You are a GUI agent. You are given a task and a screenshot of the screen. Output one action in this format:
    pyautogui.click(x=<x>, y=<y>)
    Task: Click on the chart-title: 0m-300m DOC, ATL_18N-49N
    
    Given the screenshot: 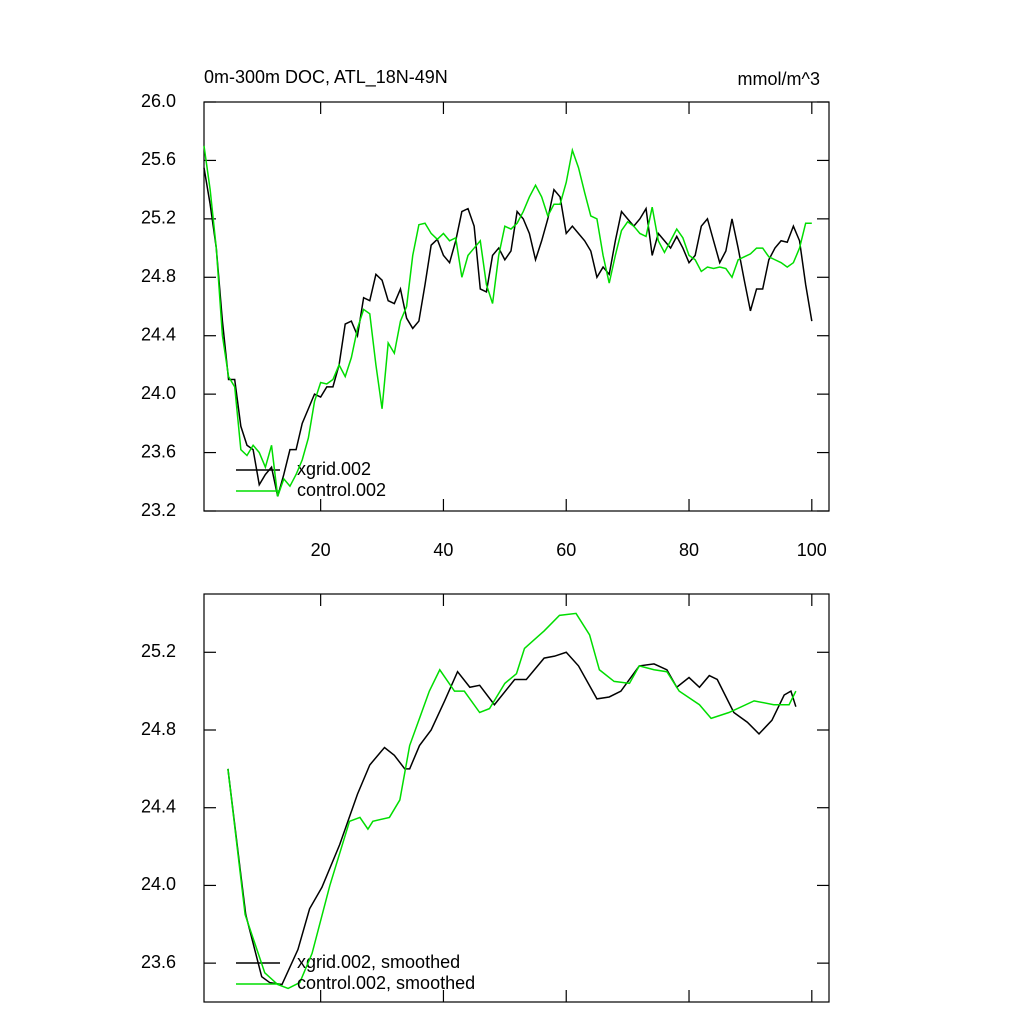 What is the action you would take?
    pyautogui.click(x=326, y=77)
    